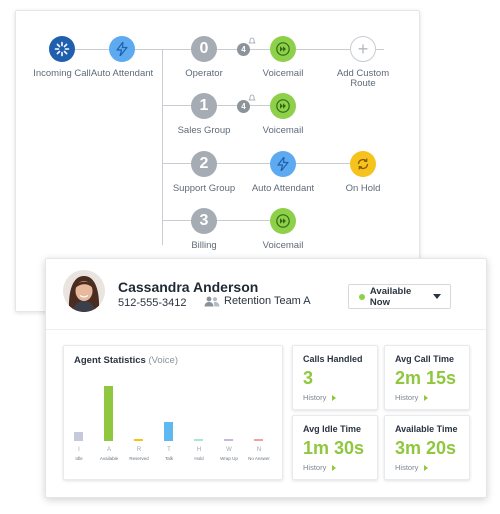 The width and height of the screenshot is (500, 514). What do you see at coordinates (362, 296) in the screenshot?
I see `status-dot` at bounding box center [362, 296].